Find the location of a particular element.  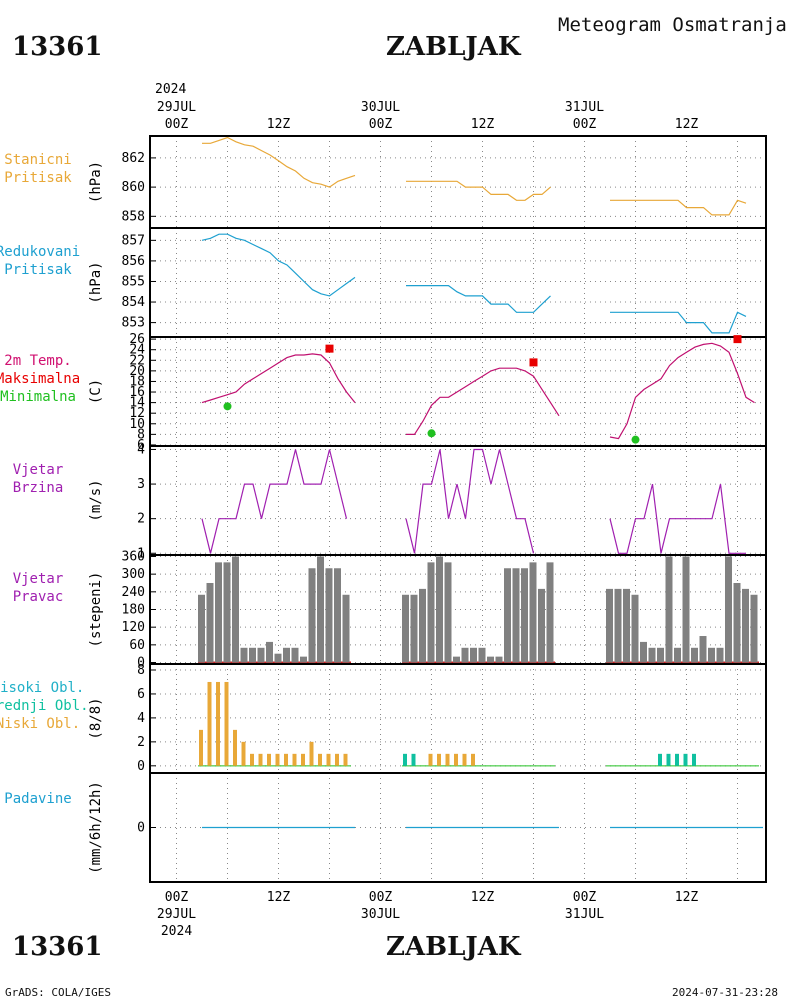

station-id-top: 13361 is located at coordinates (57, 47).